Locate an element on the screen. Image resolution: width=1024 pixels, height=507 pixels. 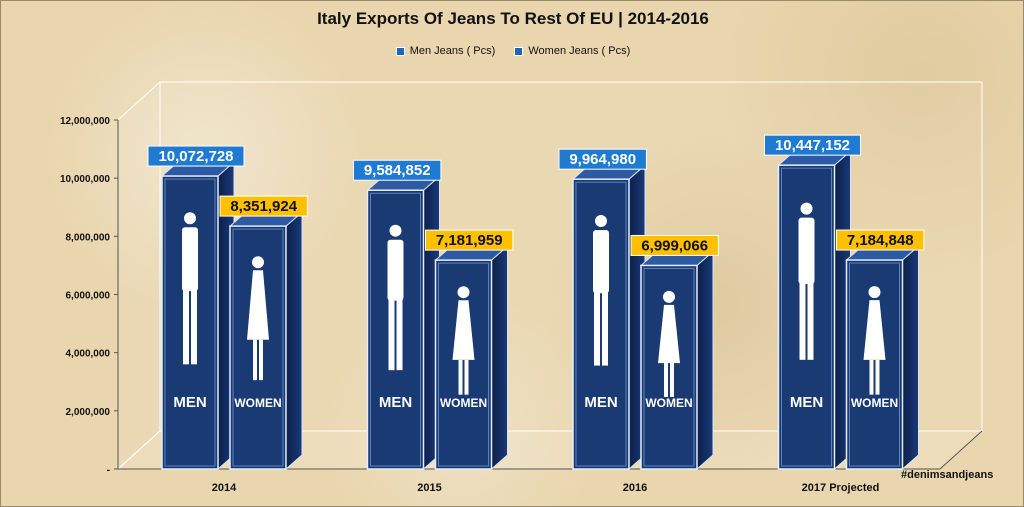
women-value-label: 6,999,066 is located at coordinates (674, 245).